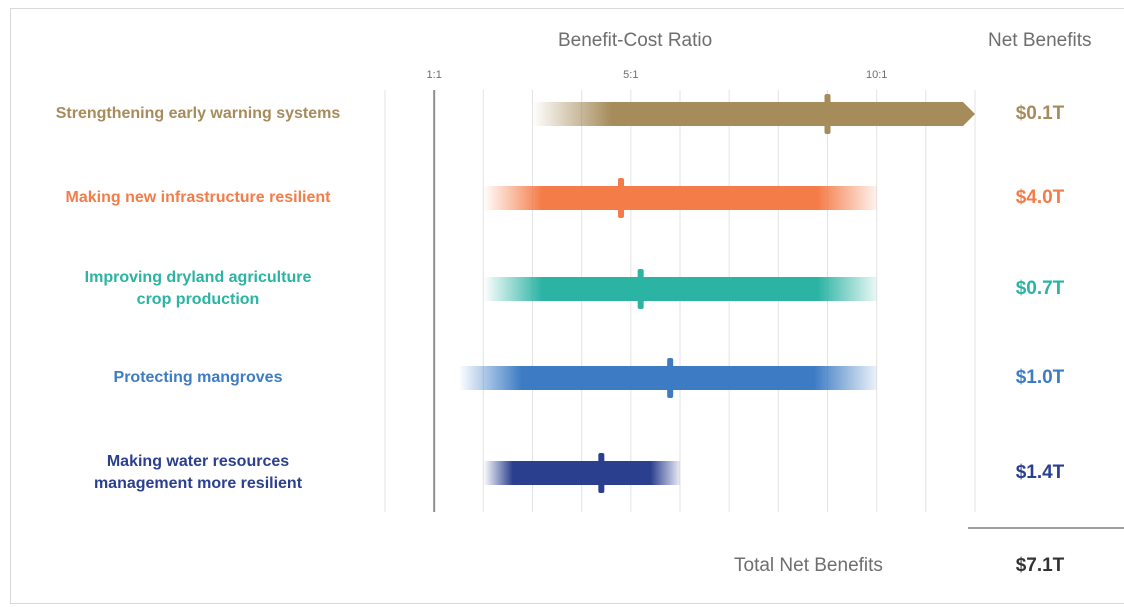  Describe the element at coordinates (1040, 114) in the screenshot. I see `net-benefit-value: $0.1T` at that location.